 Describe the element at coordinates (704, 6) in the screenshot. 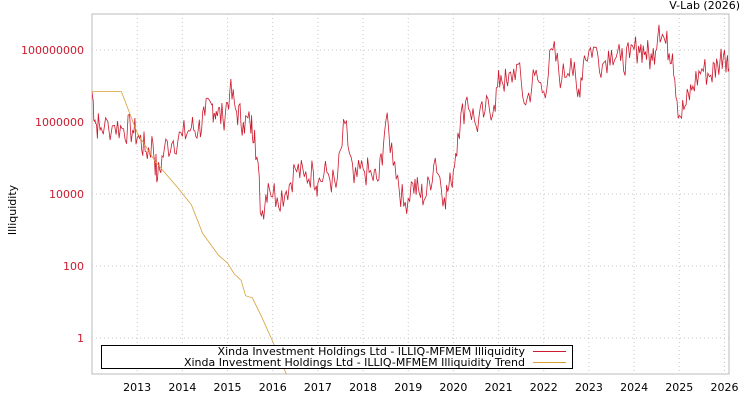

I see `chart-credit: V-Lab (2026)` at that location.